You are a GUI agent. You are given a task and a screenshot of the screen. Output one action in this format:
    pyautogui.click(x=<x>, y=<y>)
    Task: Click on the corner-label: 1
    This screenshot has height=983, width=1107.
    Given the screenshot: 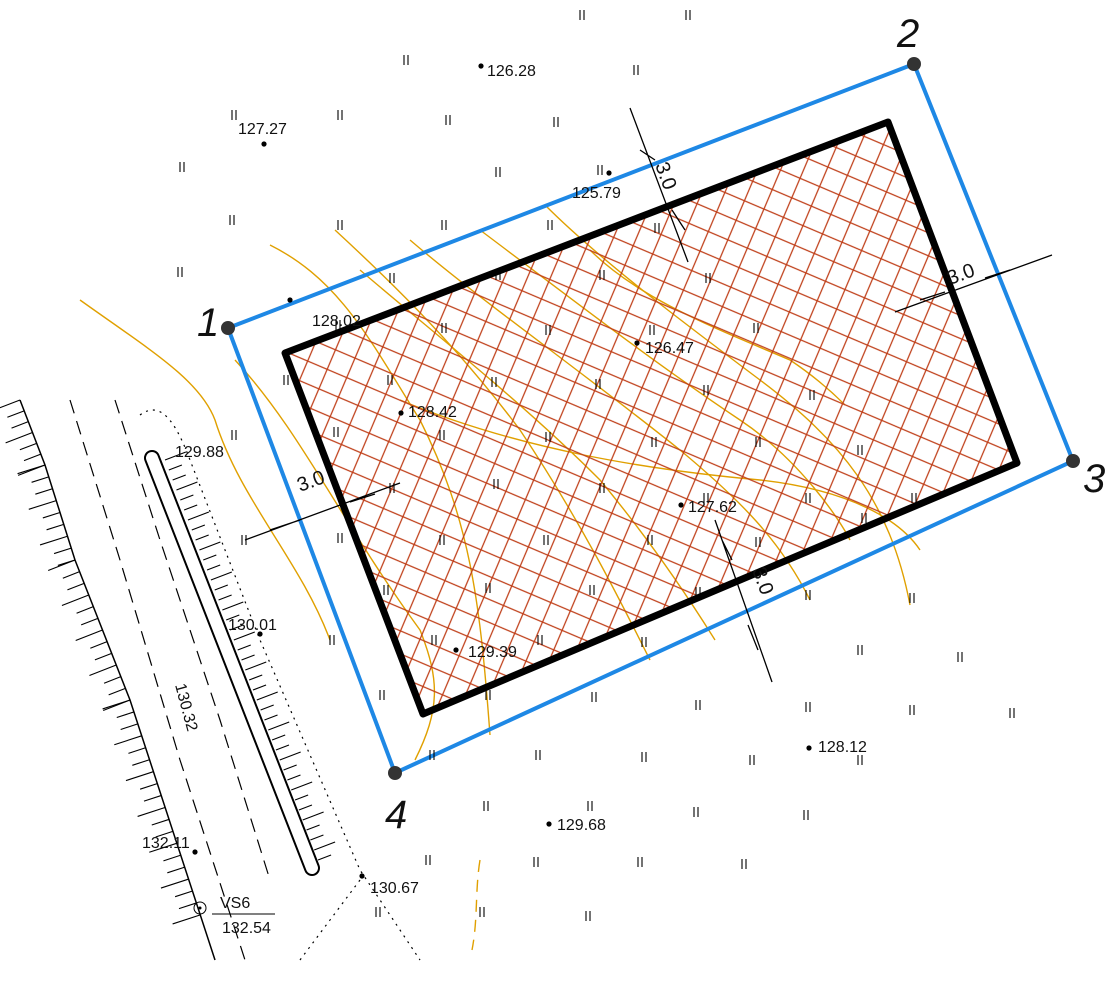 What is the action you would take?
    pyautogui.click(x=208, y=323)
    